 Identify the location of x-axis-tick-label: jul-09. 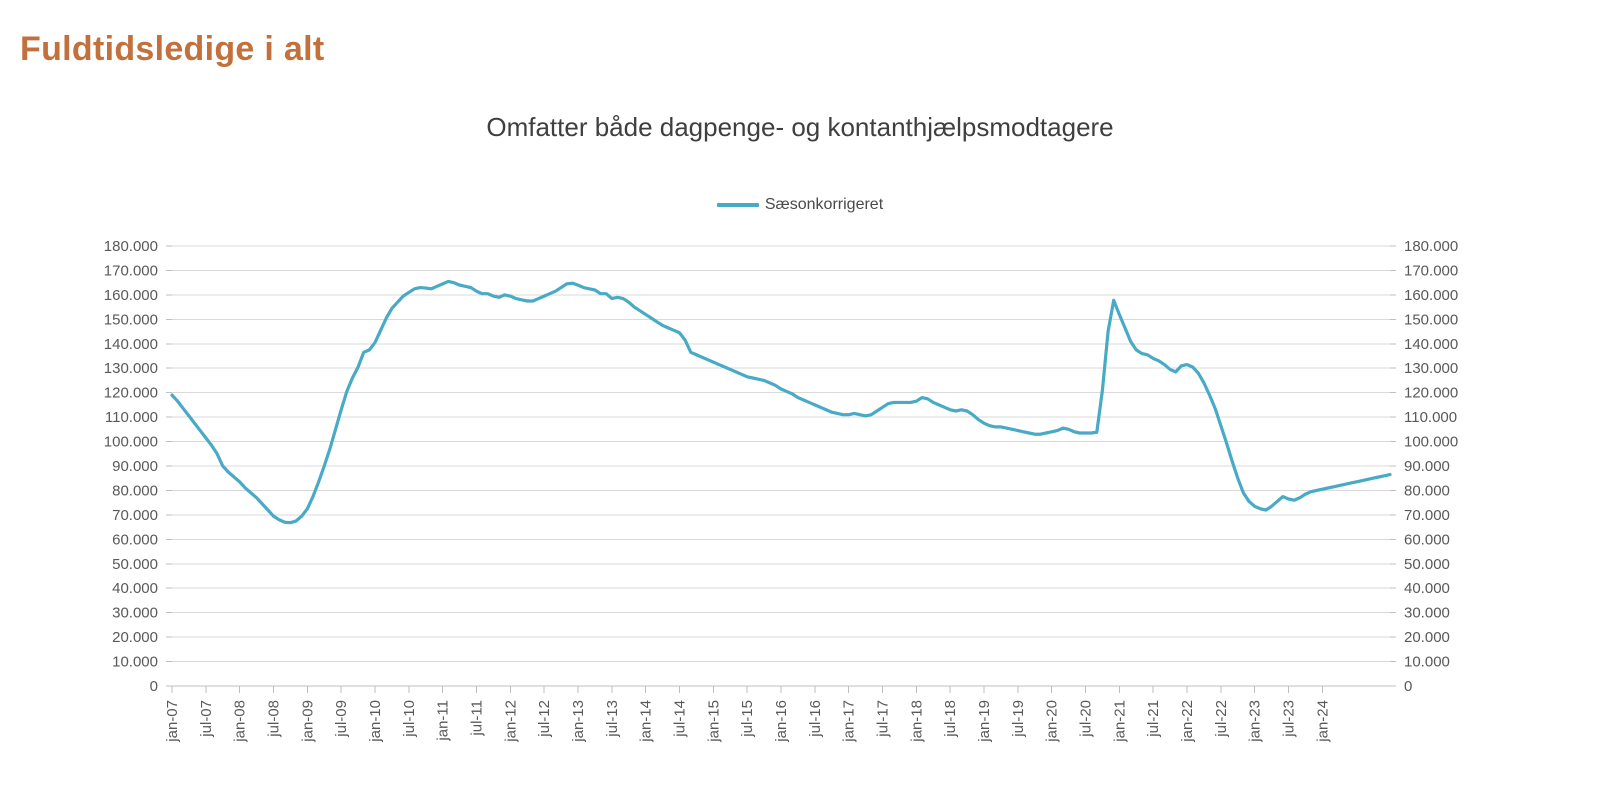
(341, 719).